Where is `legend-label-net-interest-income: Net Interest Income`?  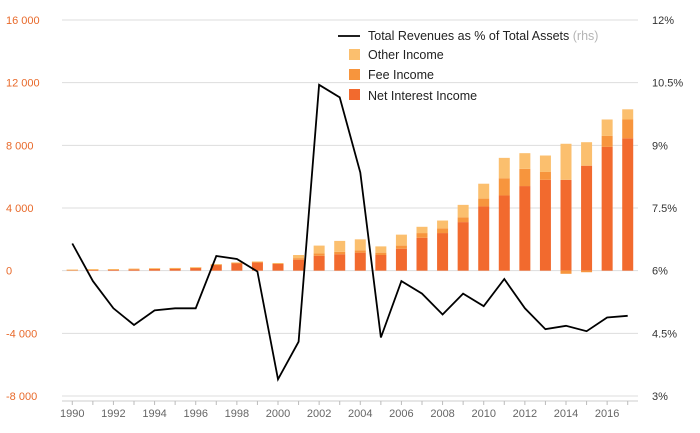 legend-label-net-interest-income: Net Interest Income is located at coordinates (422, 96).